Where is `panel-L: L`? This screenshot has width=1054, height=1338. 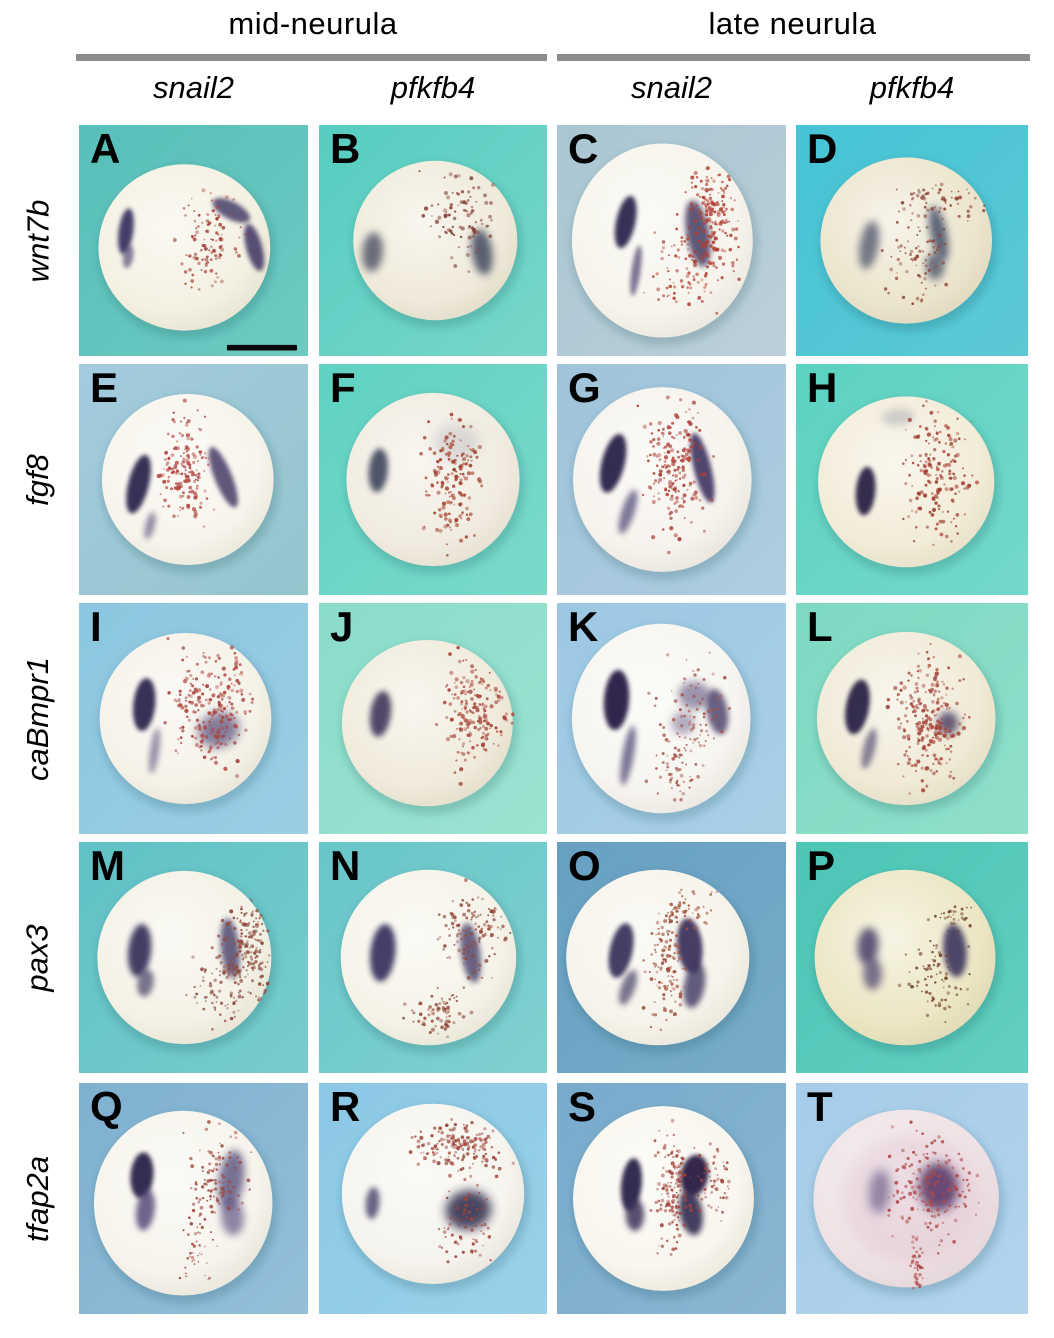
panel-L: L is located at coordinates (912, 718).